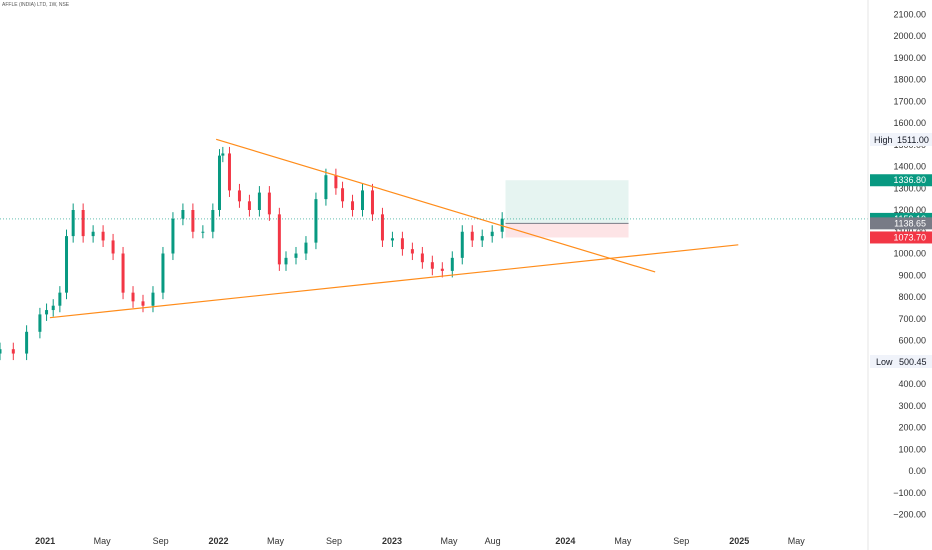 This screenshot has height=550, width=932. I want to click on chart-title: AFFLE (INDIA) LTD, 1W, NSE, so click(36, 5).